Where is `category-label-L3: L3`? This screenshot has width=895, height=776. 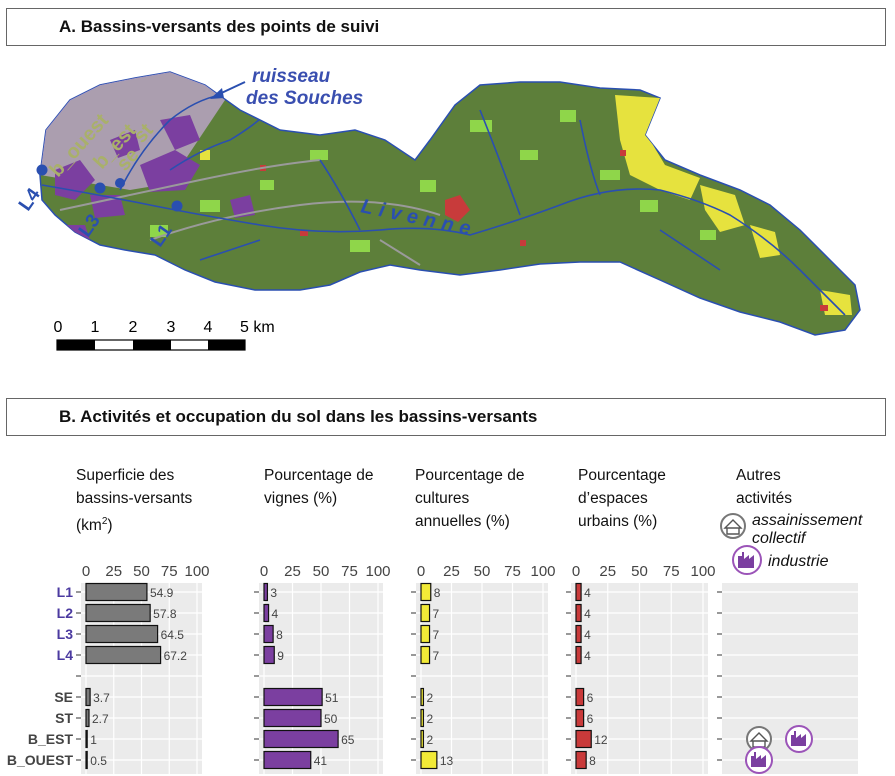
category-label-L3: L3 is located at coordinates (65, 634).